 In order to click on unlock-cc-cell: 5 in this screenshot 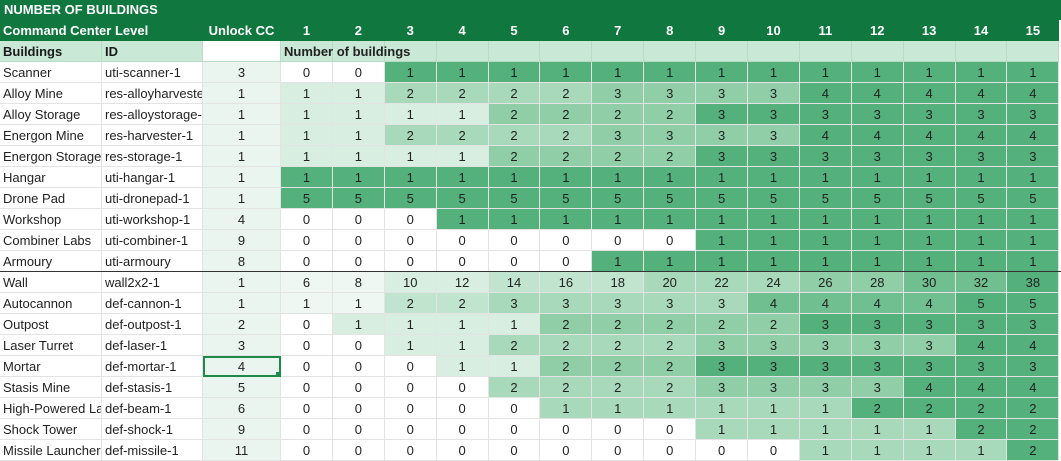, I will do `click(242, 387)`.